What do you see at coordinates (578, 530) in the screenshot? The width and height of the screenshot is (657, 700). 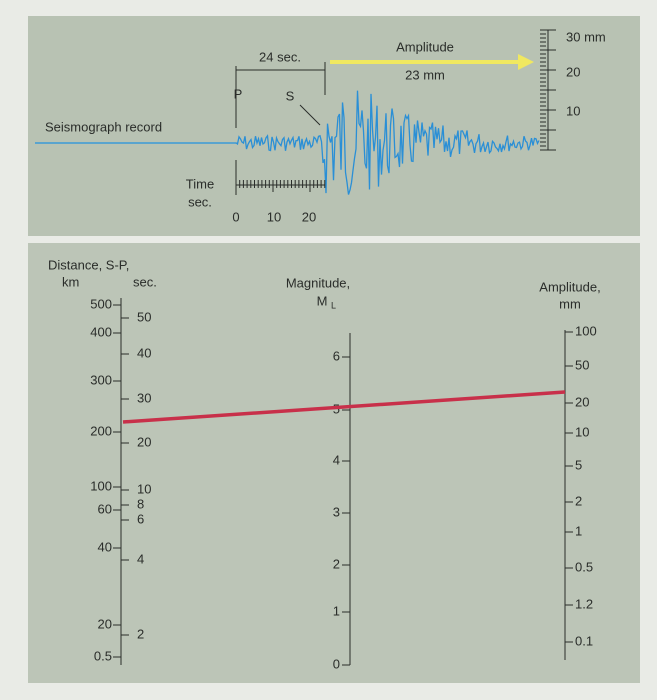 I see `amplitude-tick-label: 1` at bounding box center [578, 530].